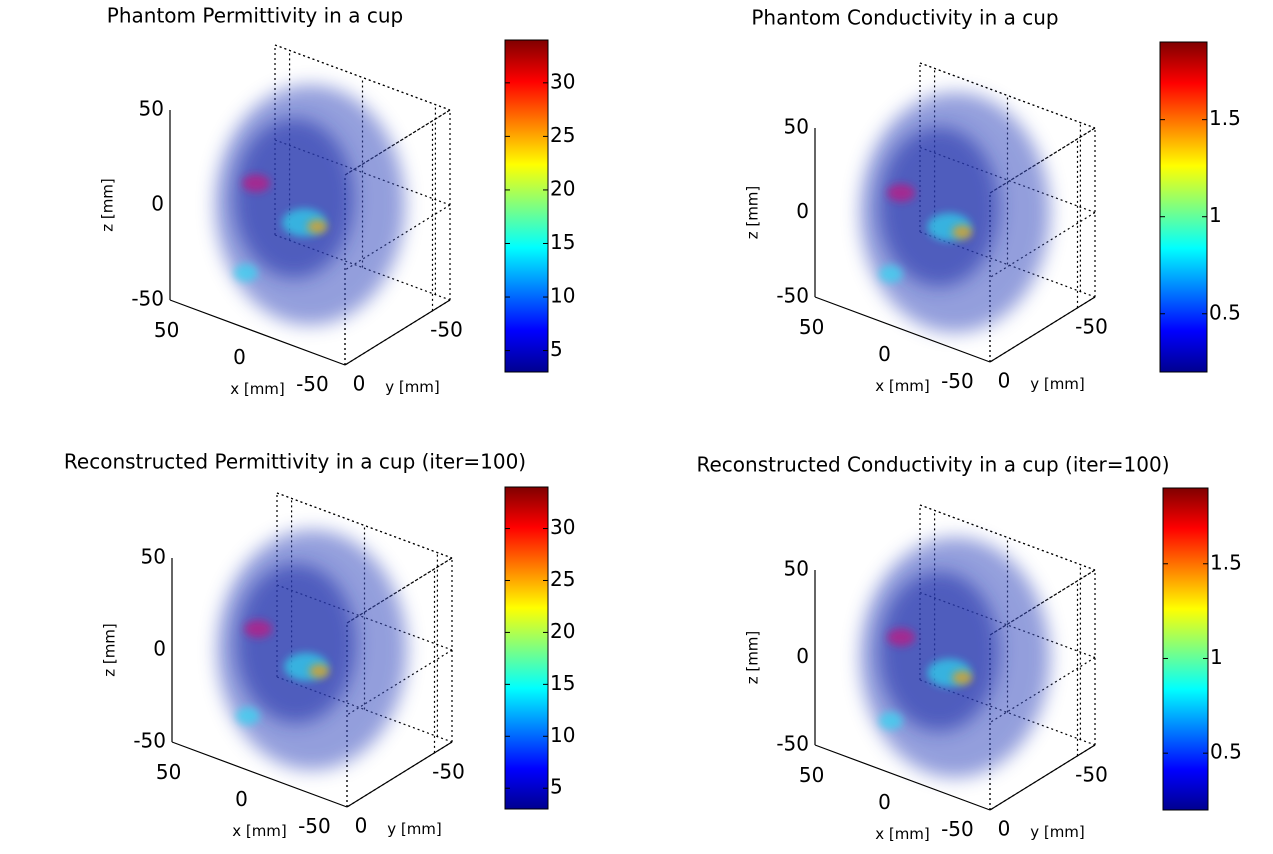 This screenshot has width=1273, height=854. What do you see at coordinates (255, 16) in the screenshot?
I see `chart-title: Phantom Permittivity in a cup` at bounding box center [255, 16].